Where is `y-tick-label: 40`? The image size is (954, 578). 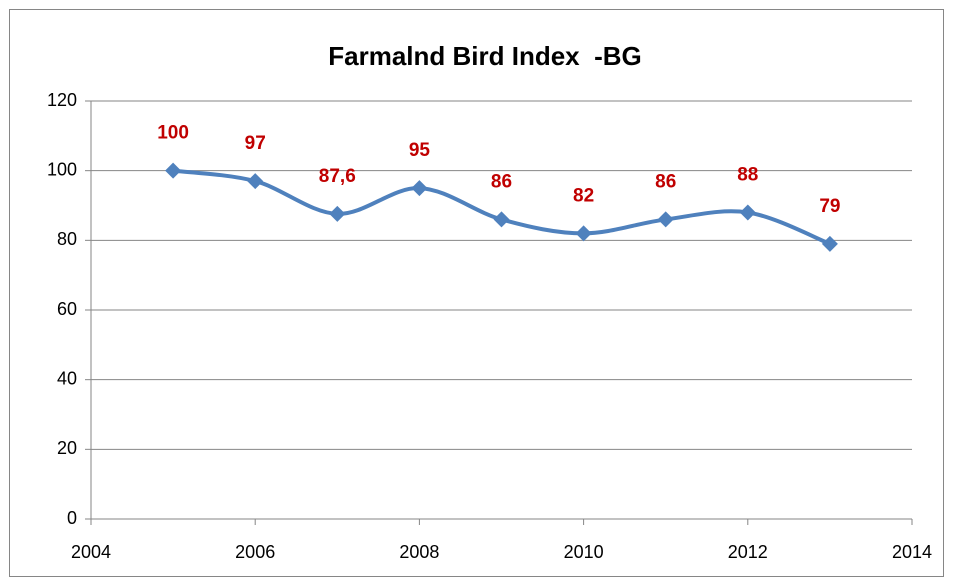
y-tick-label: 40 is located at coordinates (67, 378).